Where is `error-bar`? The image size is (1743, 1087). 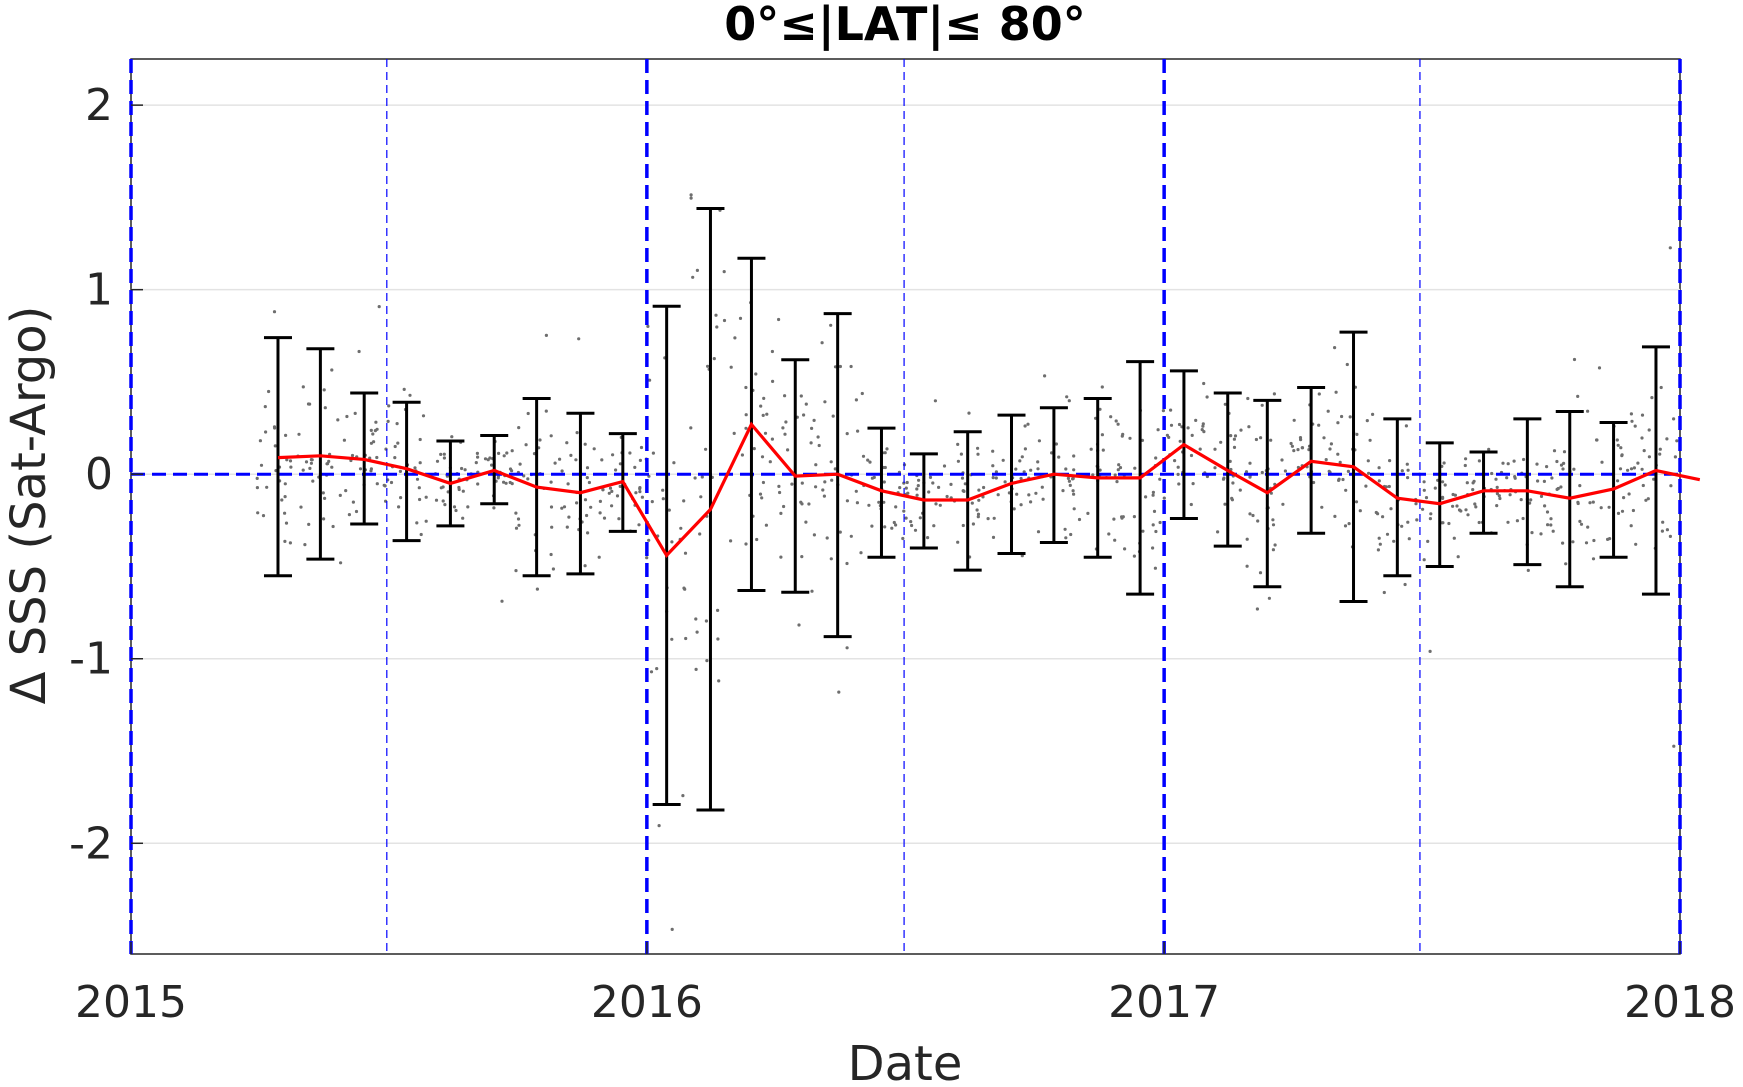
error-bar is located at coordinates (320, 454).